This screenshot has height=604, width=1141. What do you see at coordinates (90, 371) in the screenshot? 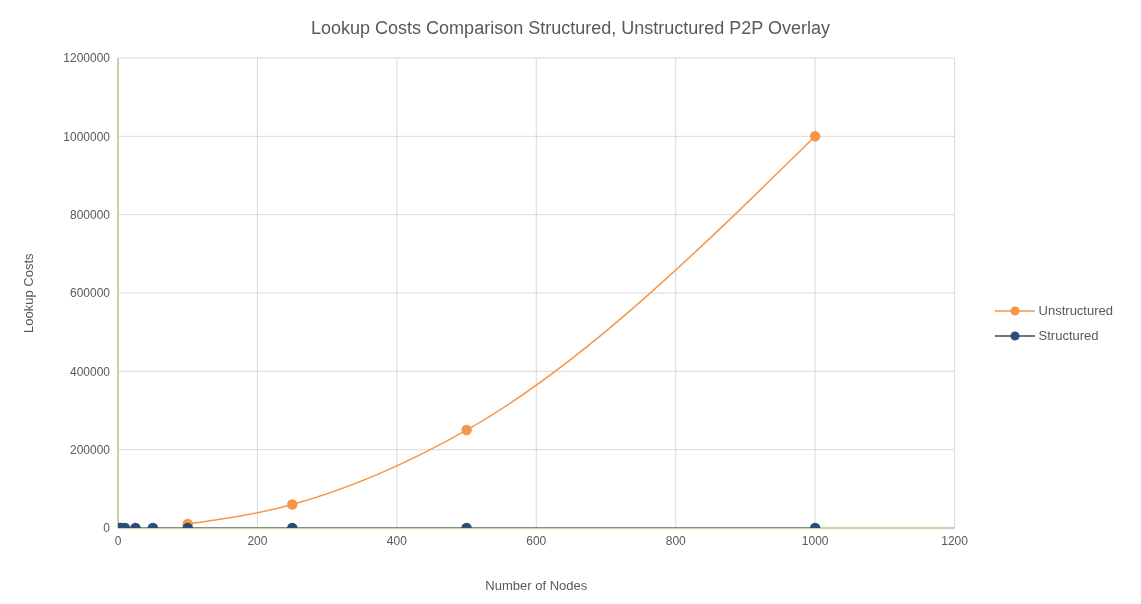
I see `y-tick-label: 400000` at bounding box center [90, 371].